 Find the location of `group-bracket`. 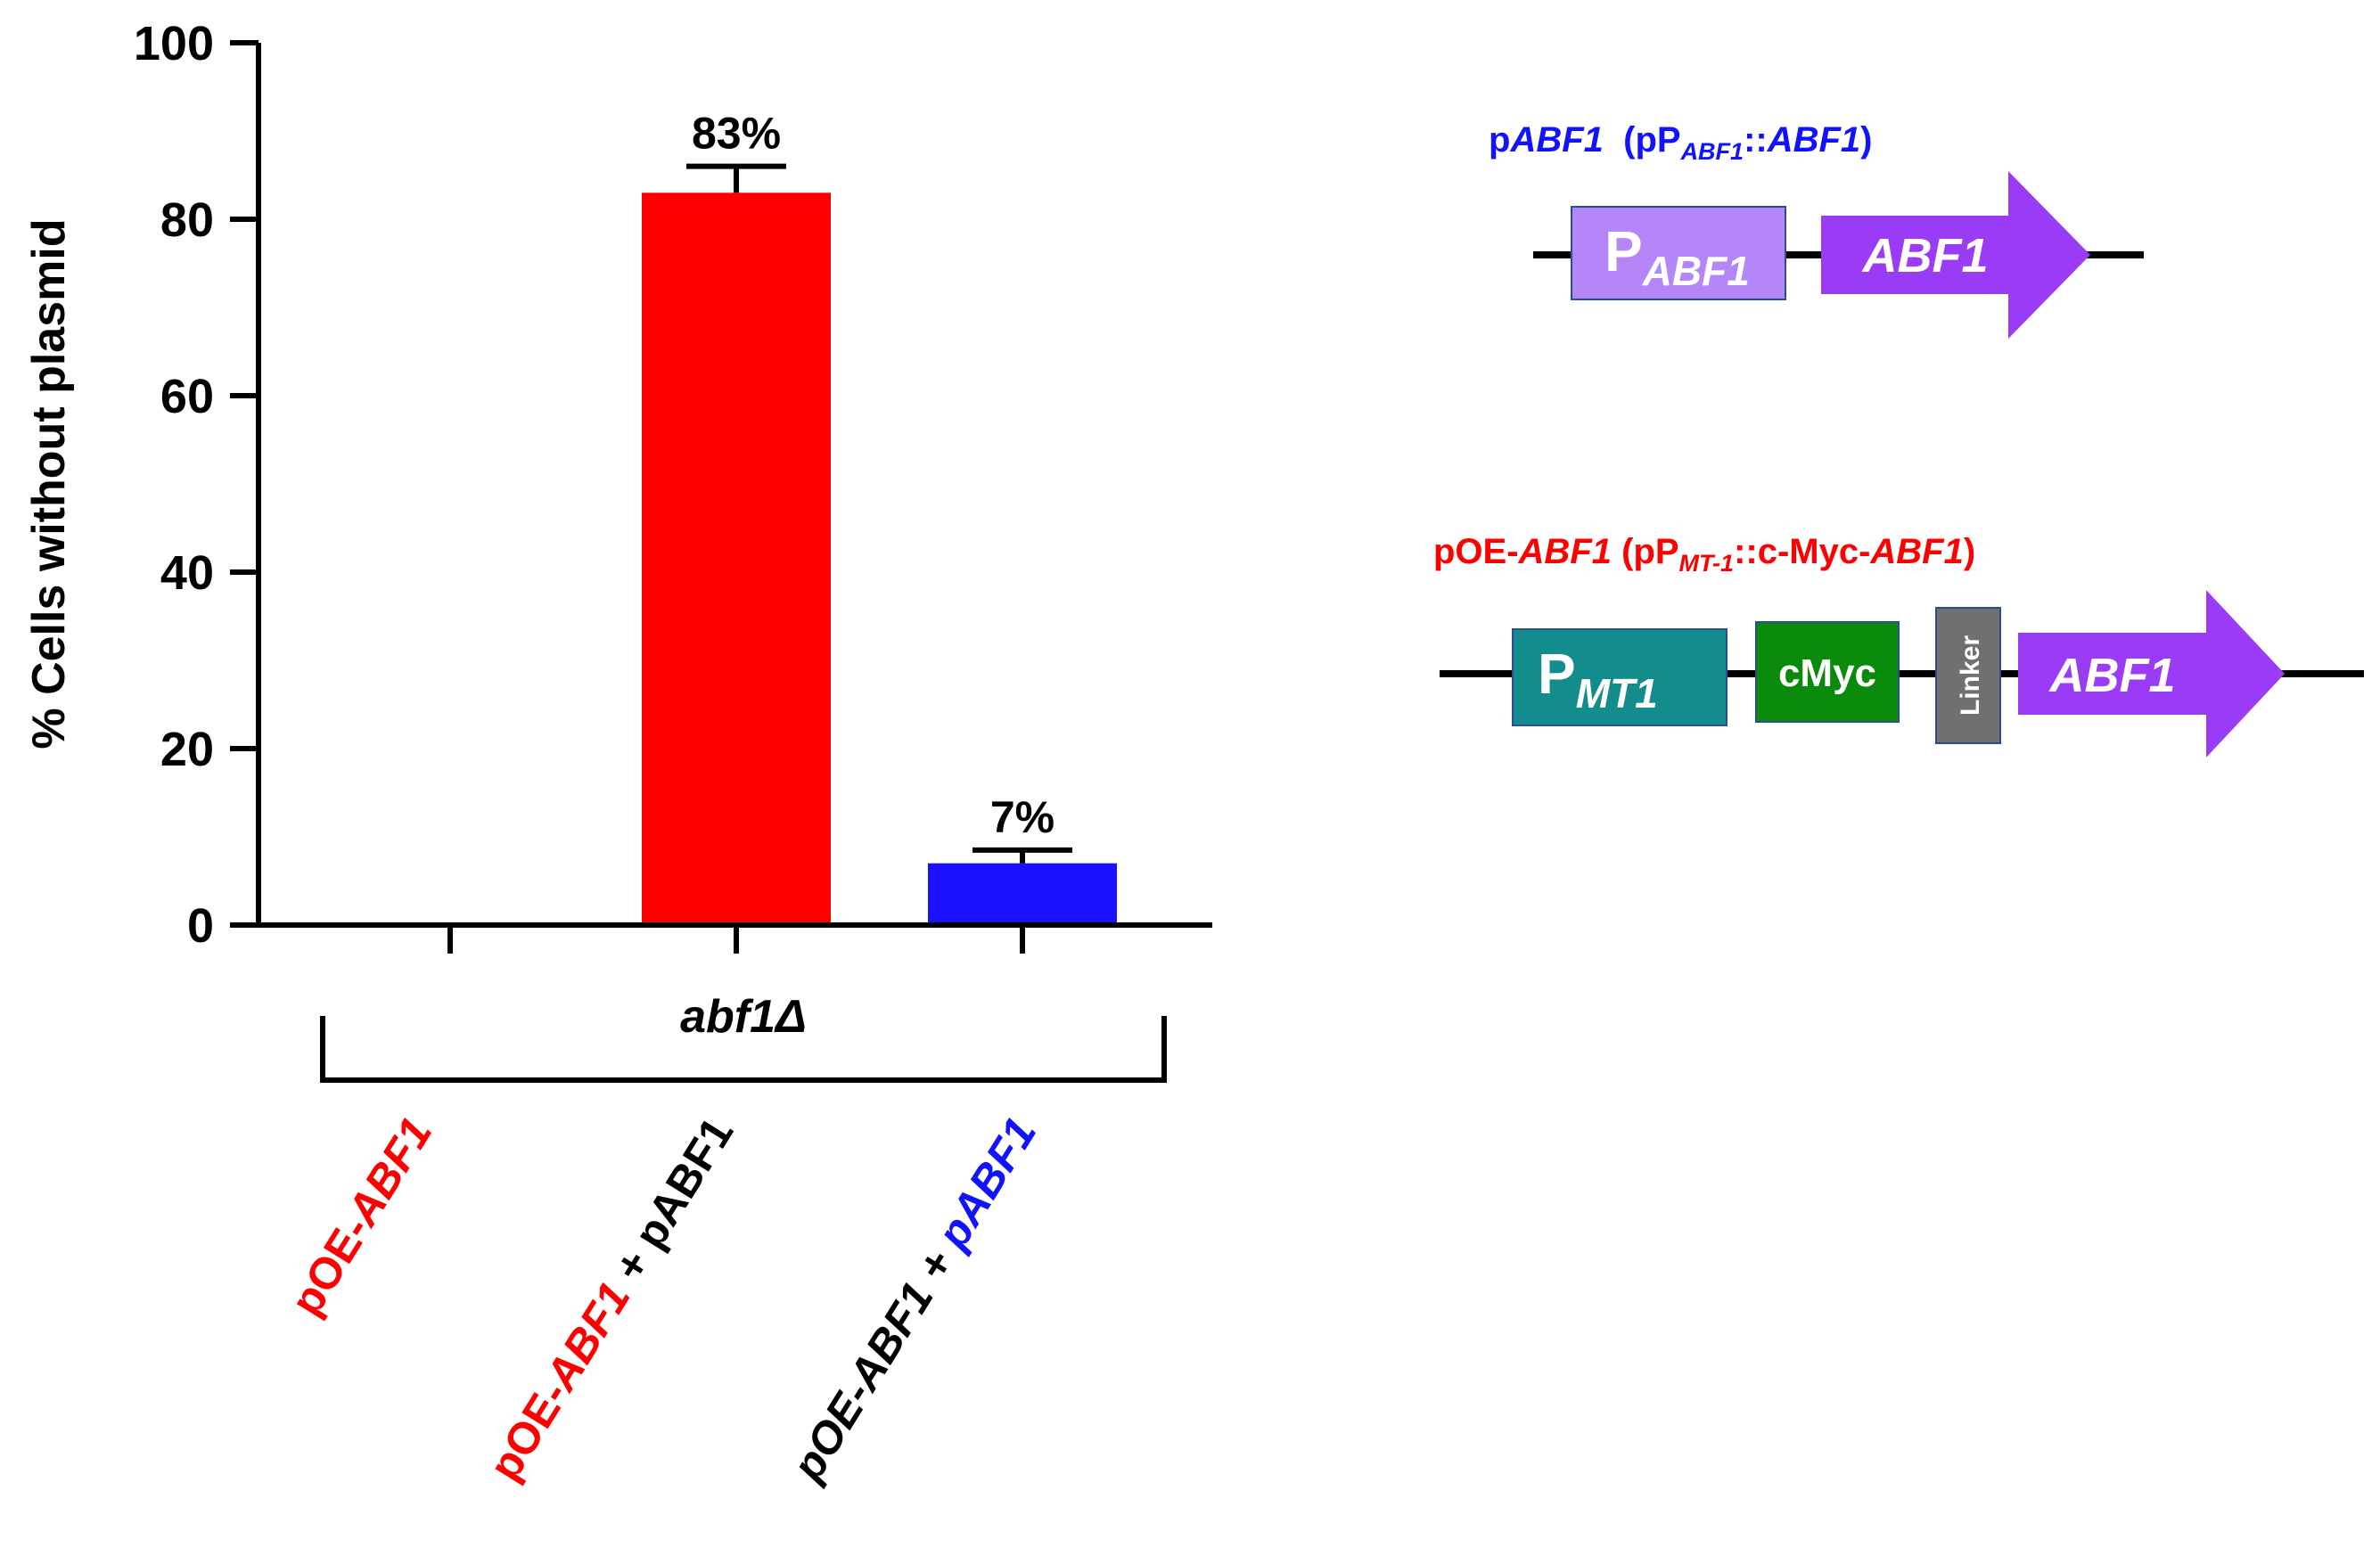

group-bracket is located at coordinates (743, 1049).